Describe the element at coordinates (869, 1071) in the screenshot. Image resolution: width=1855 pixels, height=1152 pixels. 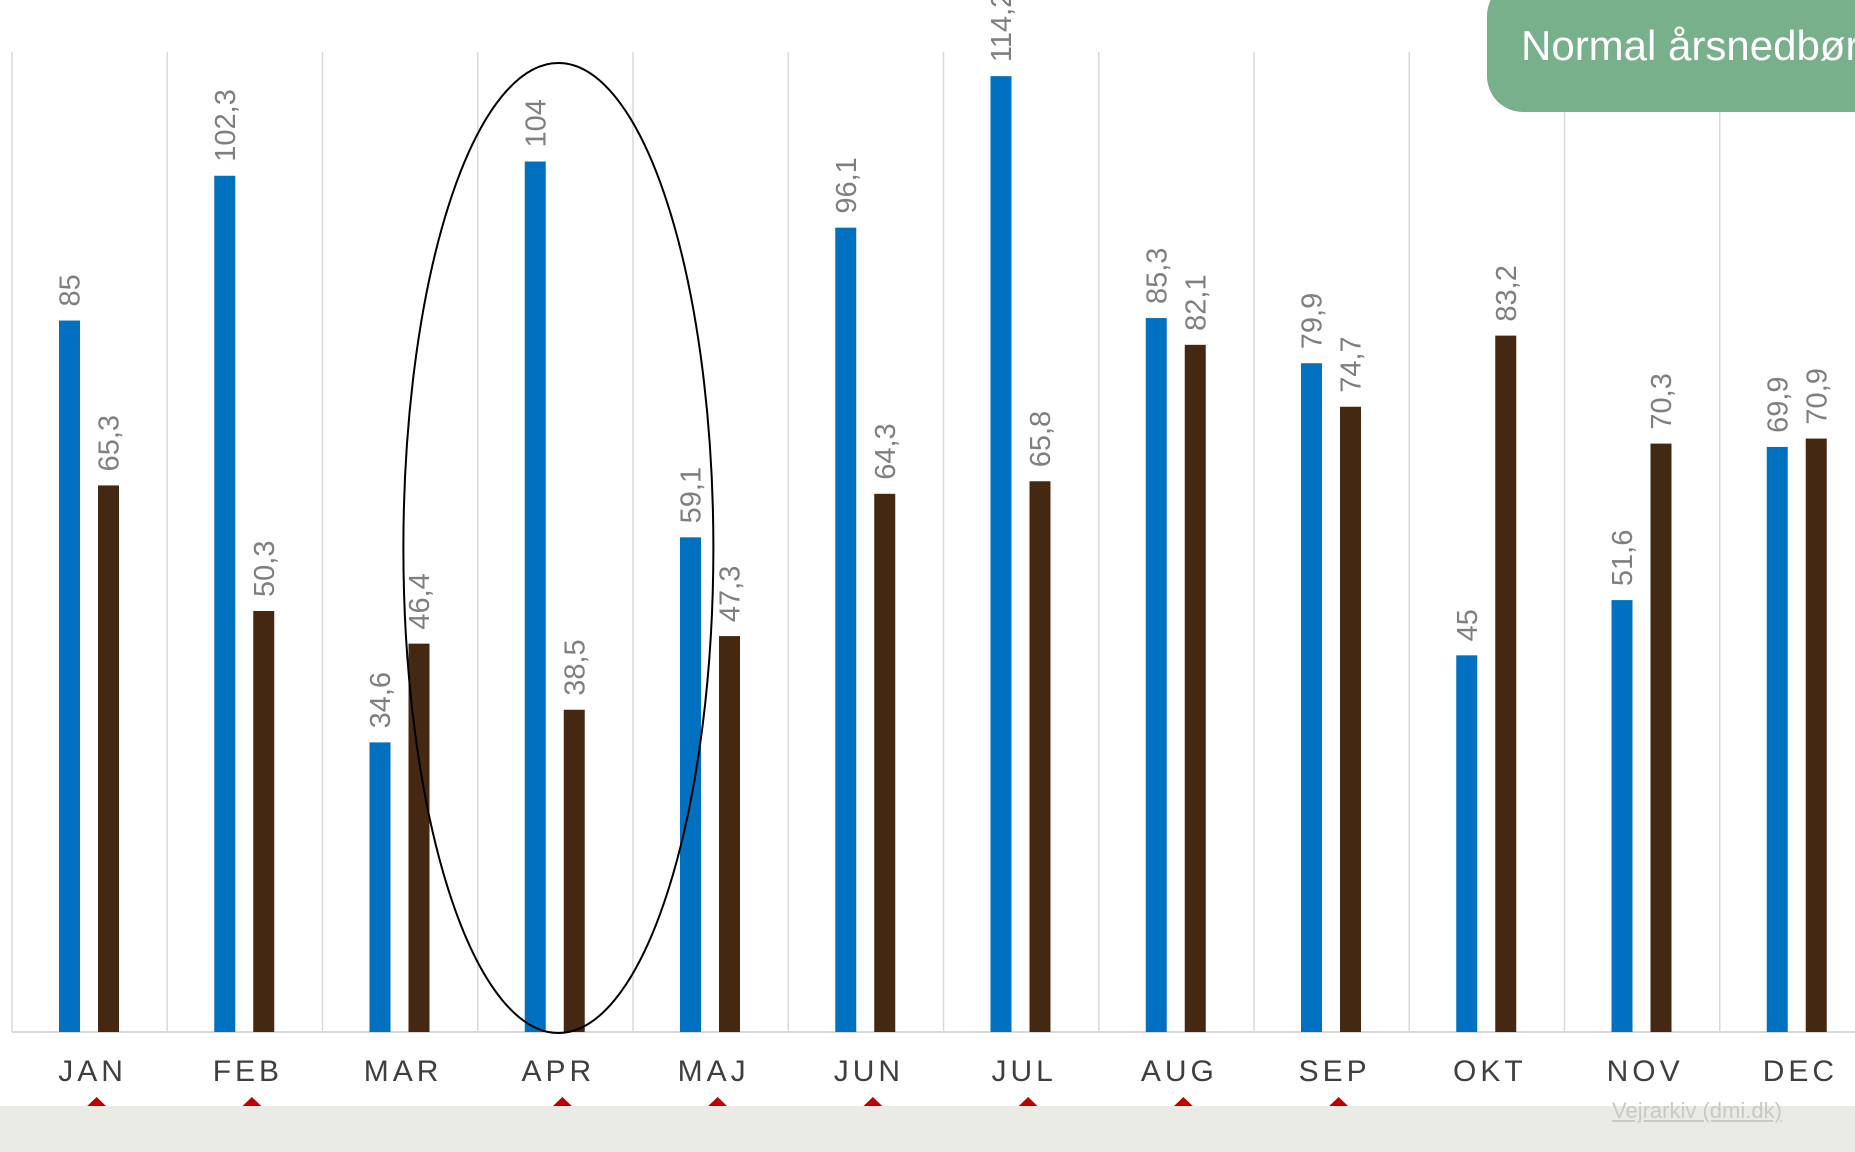
I see `month-label-jun: JUN` at that location.